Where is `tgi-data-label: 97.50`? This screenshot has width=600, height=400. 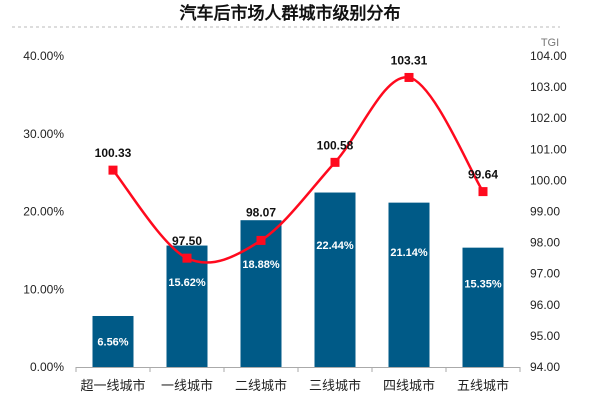 tgi-data-label: 97.50 is located at coordinates (187, 241).